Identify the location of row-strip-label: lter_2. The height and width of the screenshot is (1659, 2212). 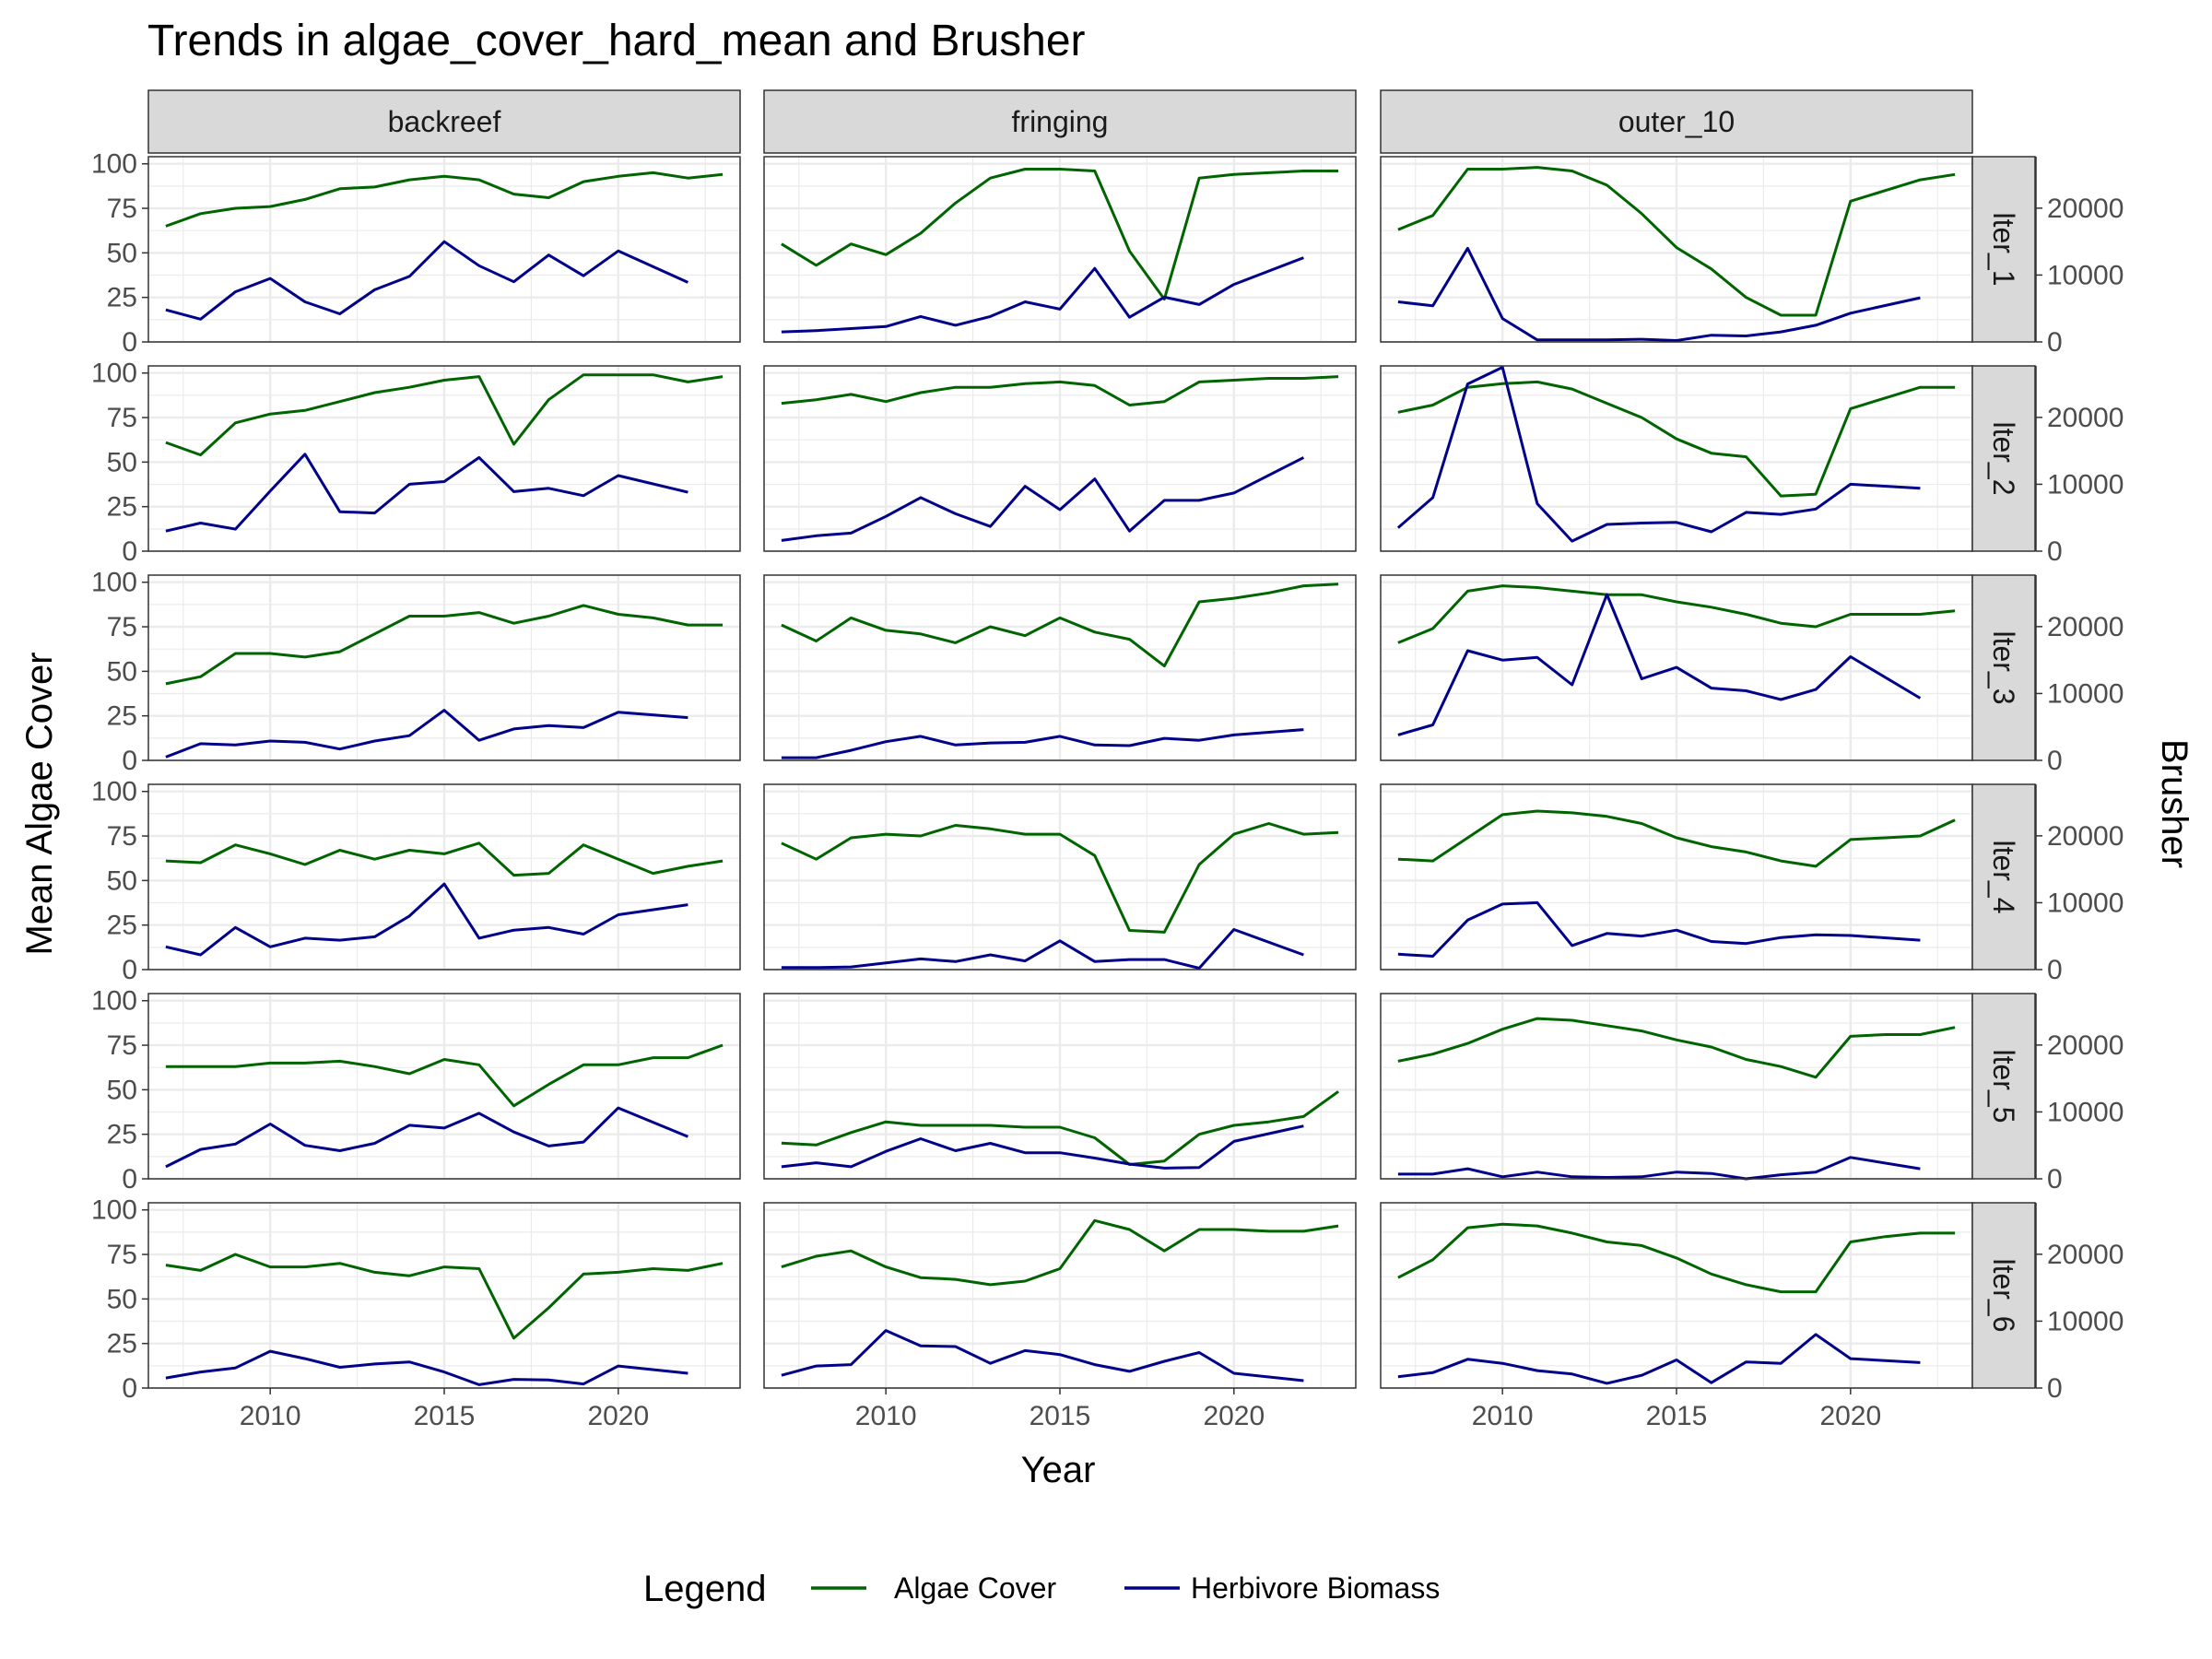
(2003, 458).